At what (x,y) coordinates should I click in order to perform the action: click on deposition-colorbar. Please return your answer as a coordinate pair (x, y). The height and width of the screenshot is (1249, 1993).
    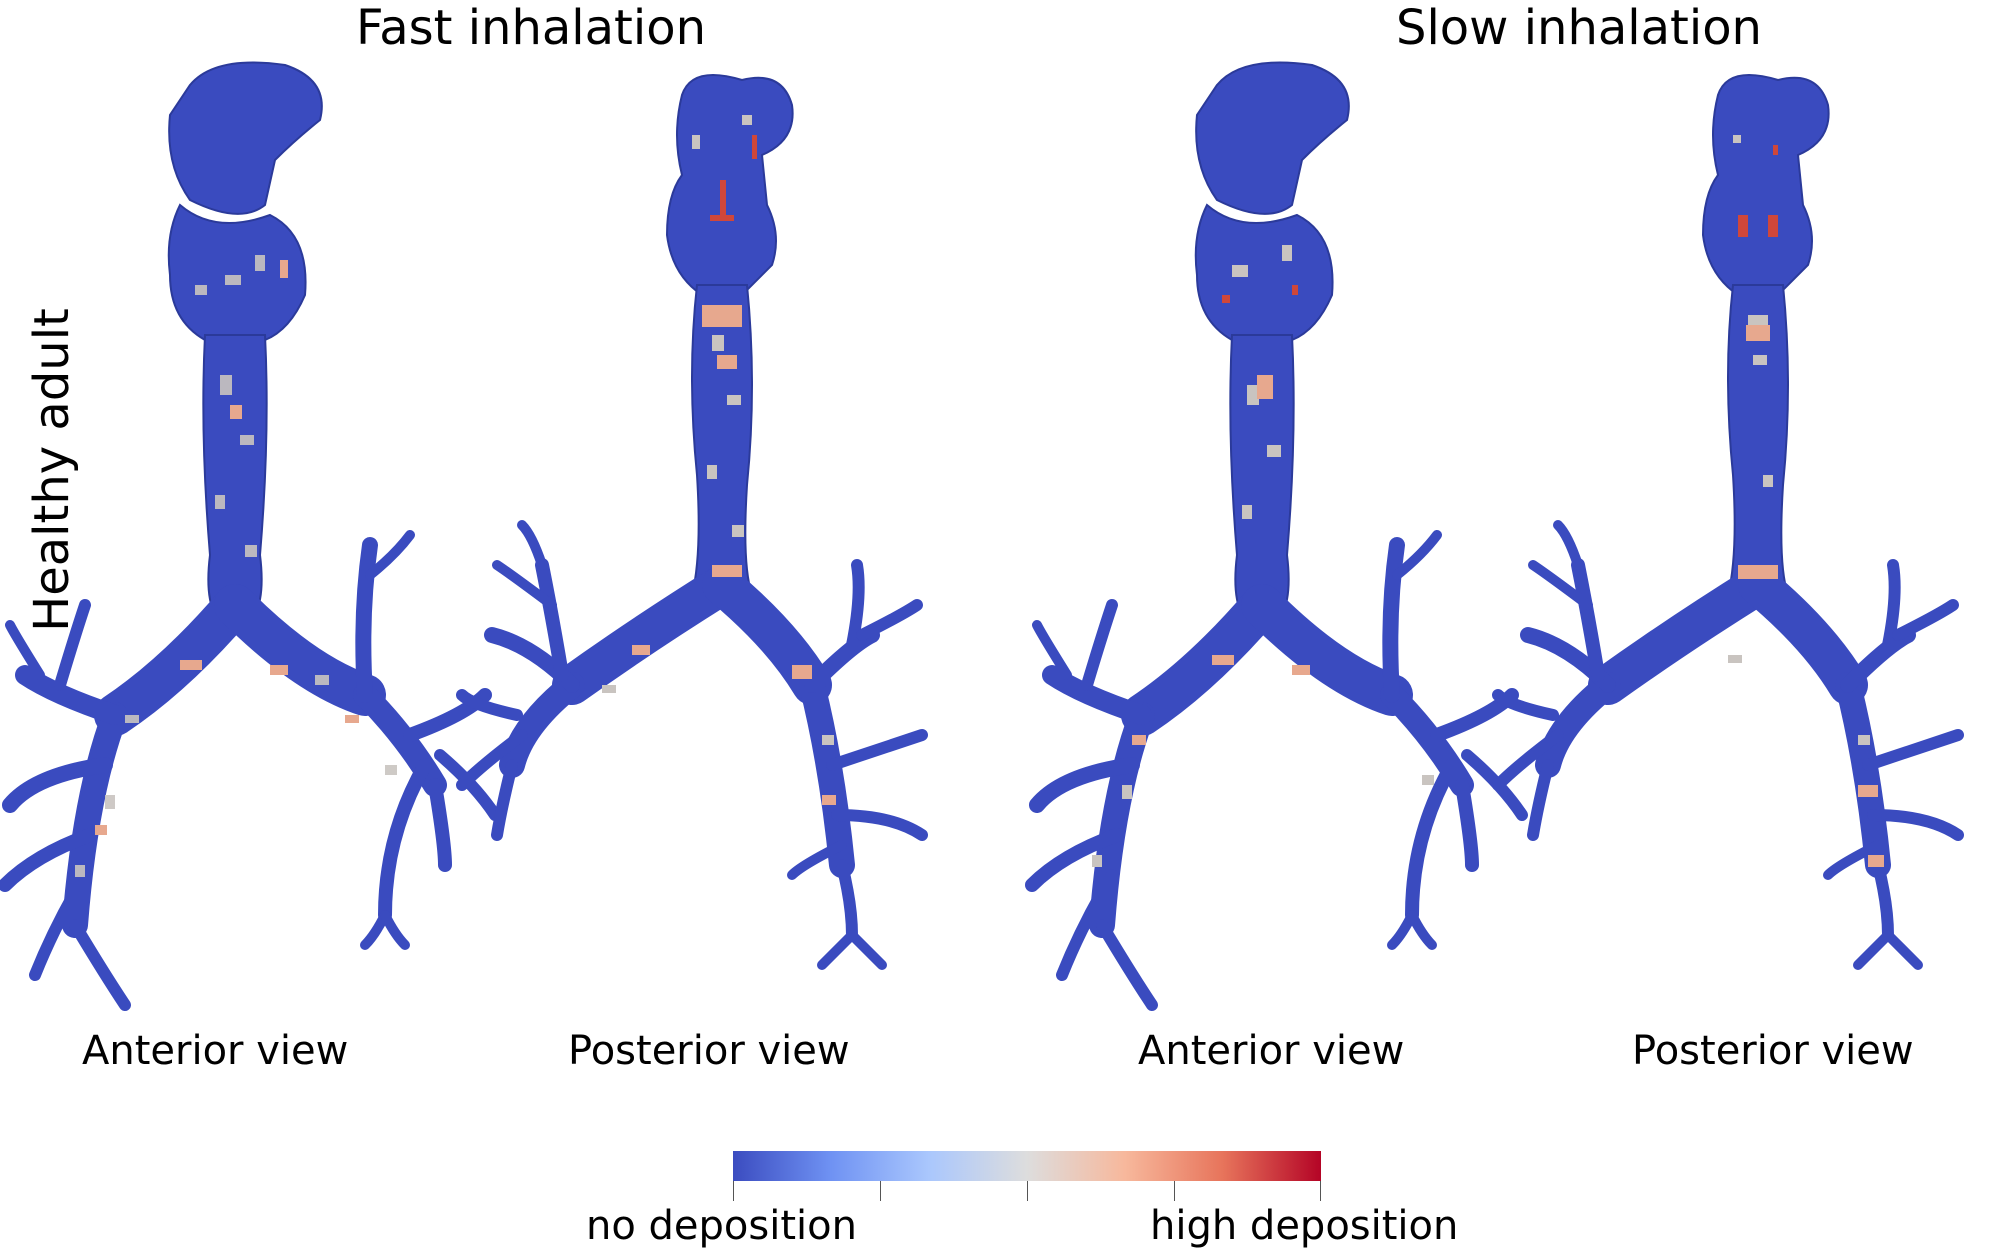
    Looking at the image, I should click on (1027, 1166).